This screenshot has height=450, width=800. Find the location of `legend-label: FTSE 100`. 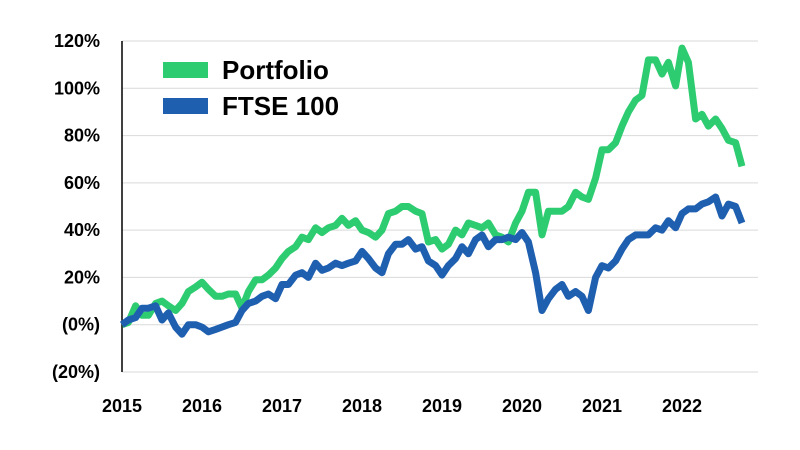

legend-label: FTSE 100 is located at coordinates (280, 106).